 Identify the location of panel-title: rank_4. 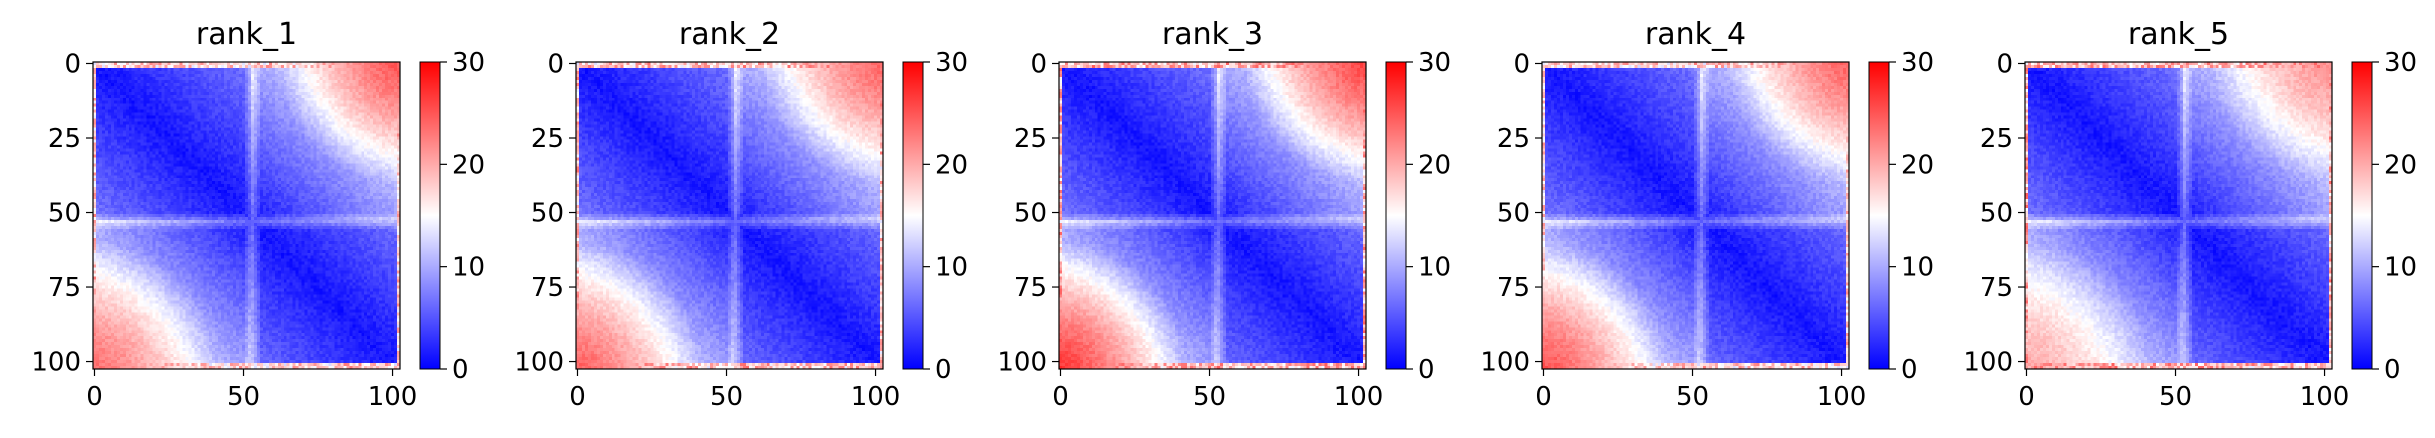
(1695, 34).